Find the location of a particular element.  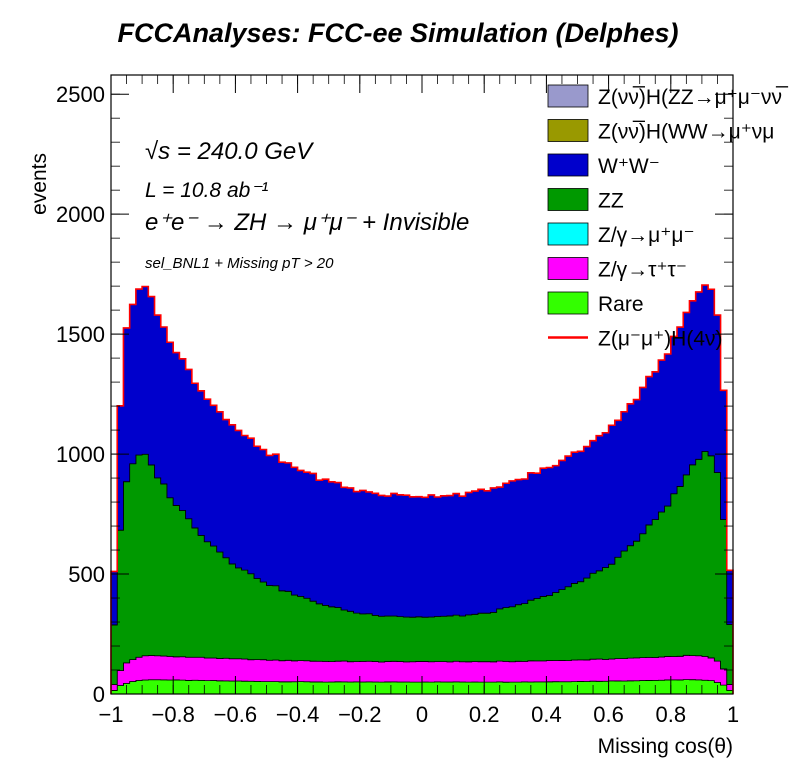

y-tick-label: 500 is located at coordinates (86, 574).